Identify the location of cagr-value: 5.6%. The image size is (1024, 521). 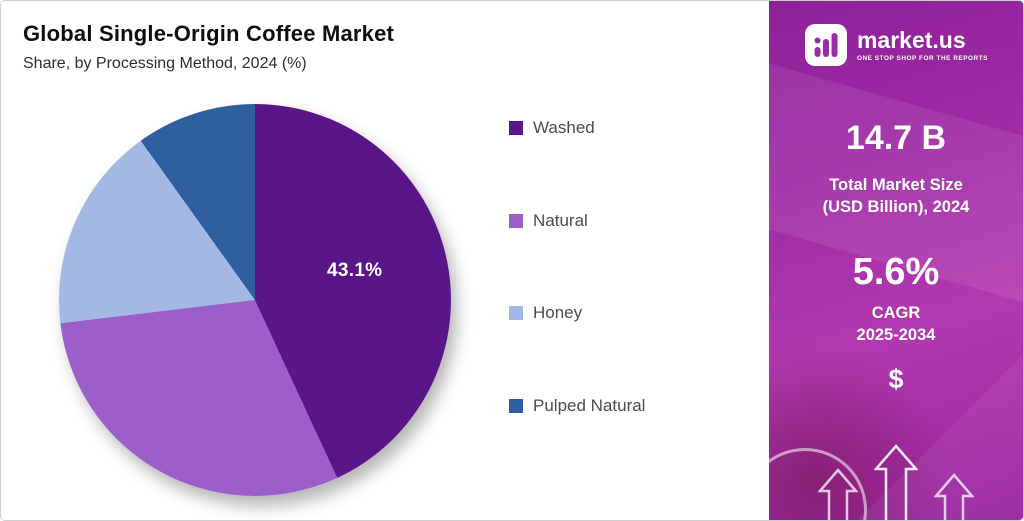
(896, 271).